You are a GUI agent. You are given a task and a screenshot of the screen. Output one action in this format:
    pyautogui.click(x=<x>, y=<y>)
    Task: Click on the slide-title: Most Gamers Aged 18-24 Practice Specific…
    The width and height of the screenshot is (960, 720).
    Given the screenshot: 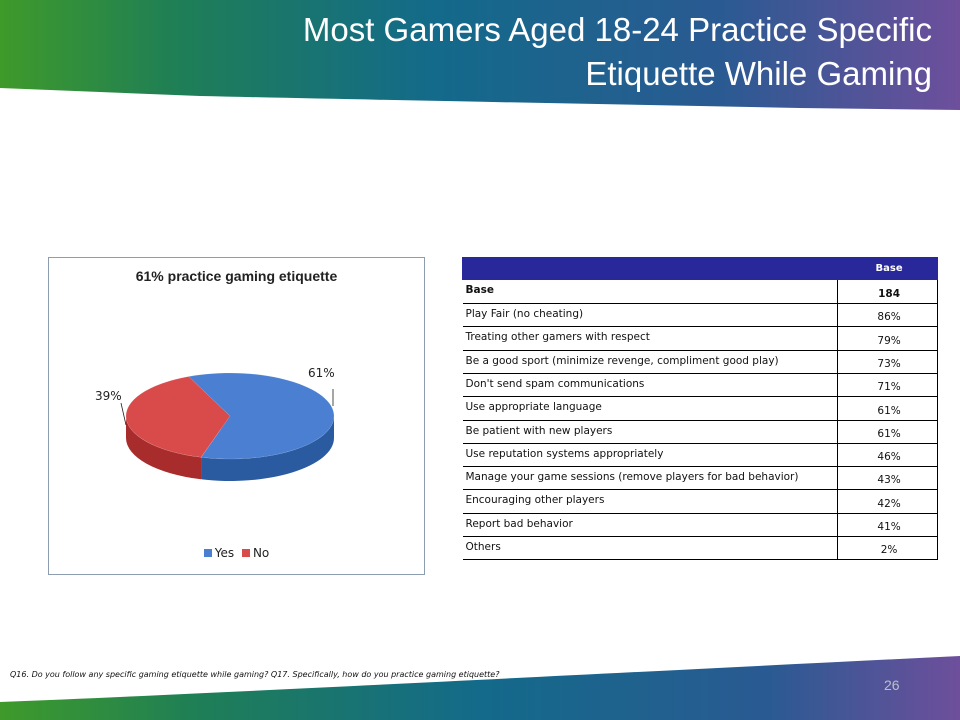 What is the action you would take?
    pyautogui.click(x=617, y=51)
    